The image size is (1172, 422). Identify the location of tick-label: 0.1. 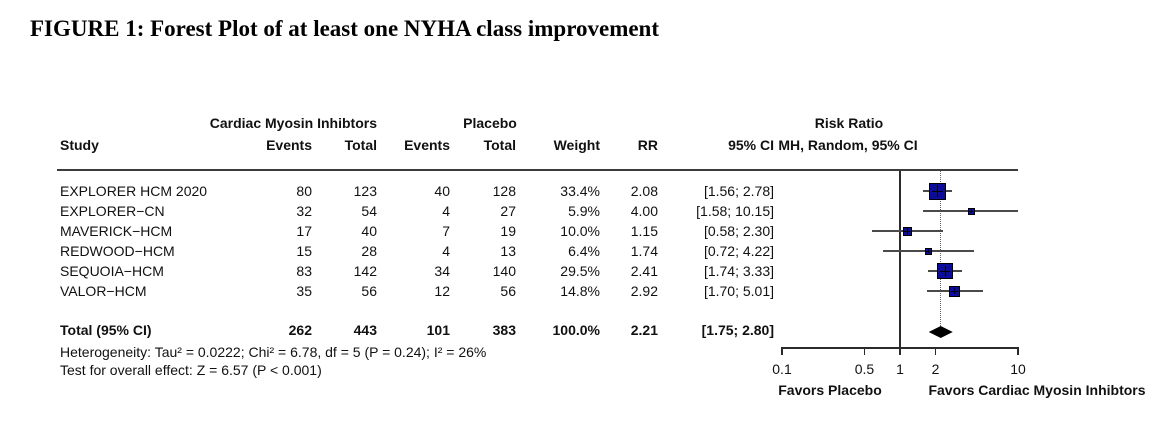
(782, 369).